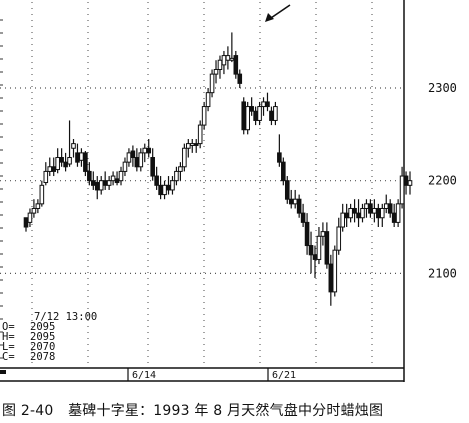 The image size is (469, 423). Describe the element at coordinates (284, 375) in the screenshot. I see `x-tick-label: 6/21` at that location.